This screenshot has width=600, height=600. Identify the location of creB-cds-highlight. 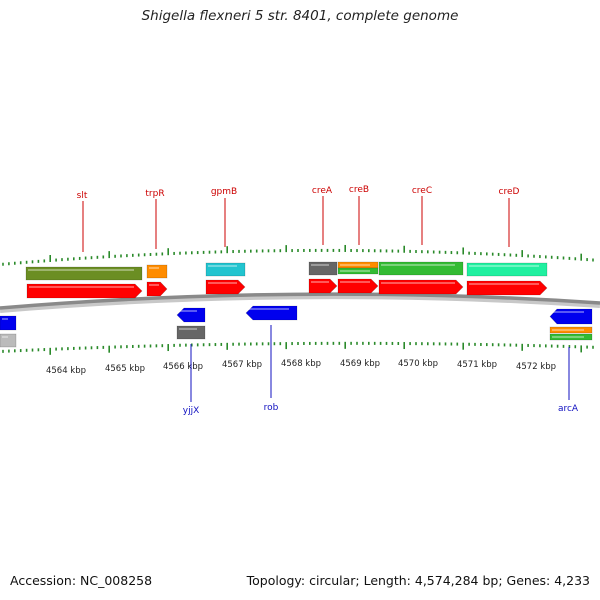
(355, 282).